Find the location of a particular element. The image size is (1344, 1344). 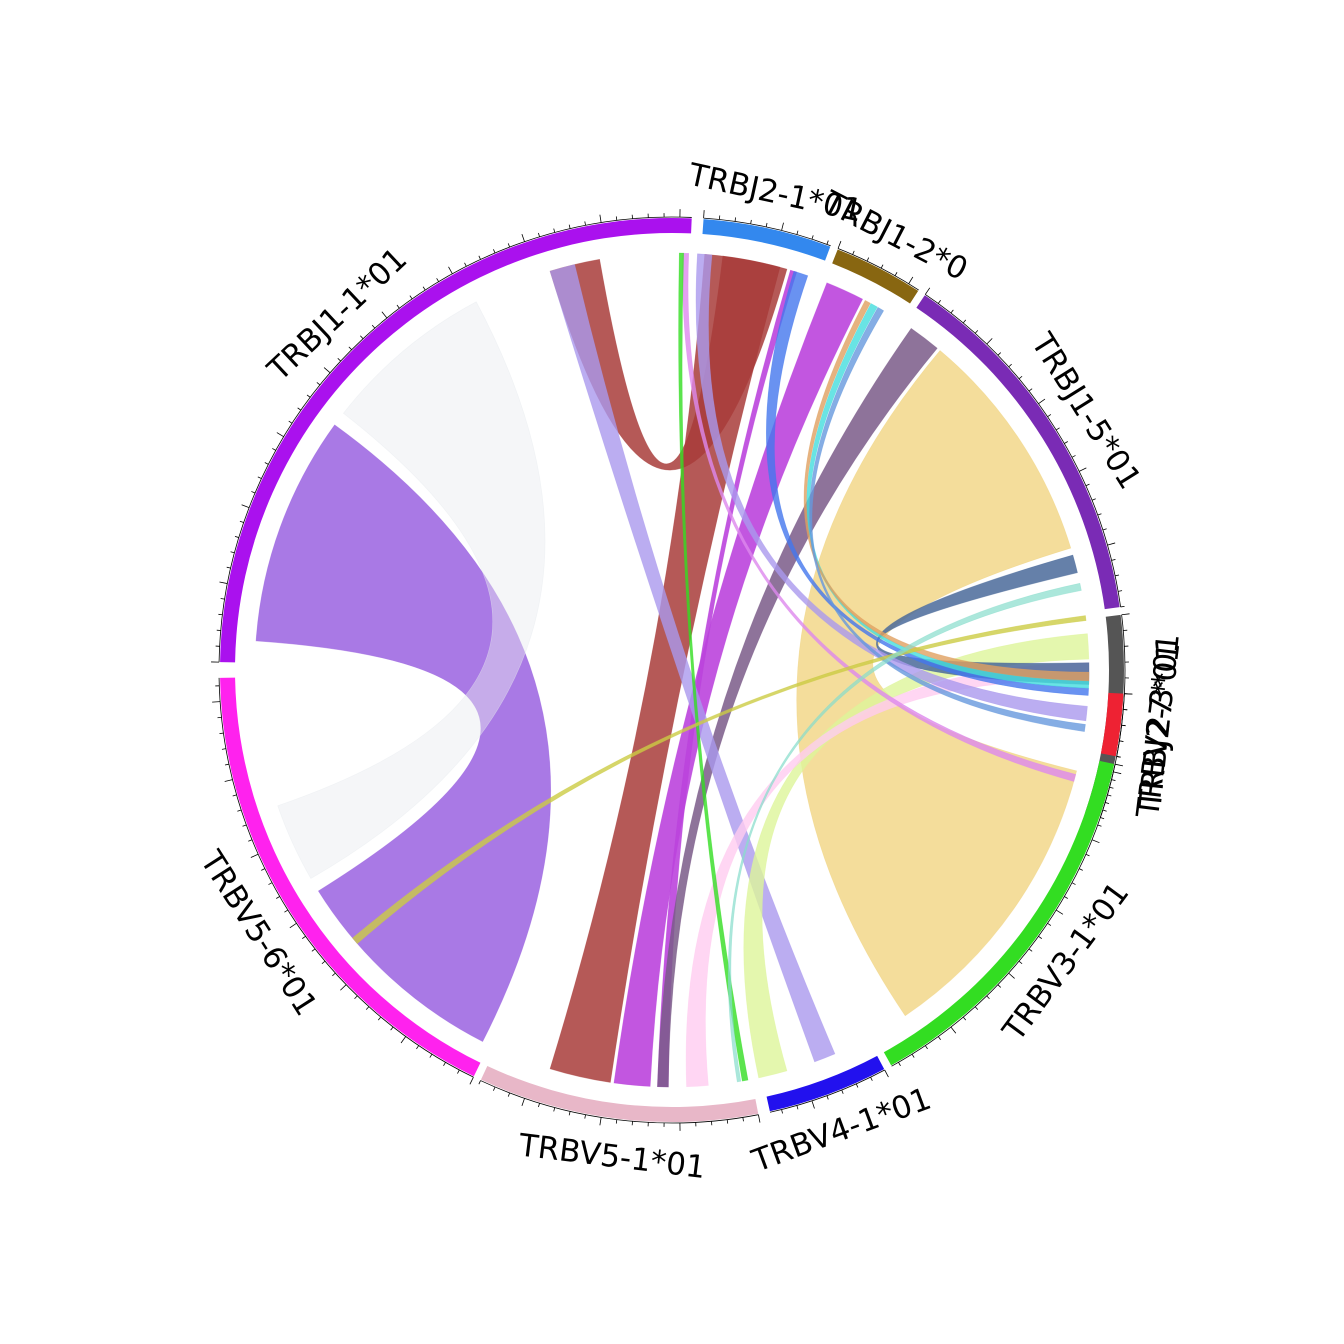

segment-label-trbv27: TRBV27*01 is located at coordinates (1158, 730).